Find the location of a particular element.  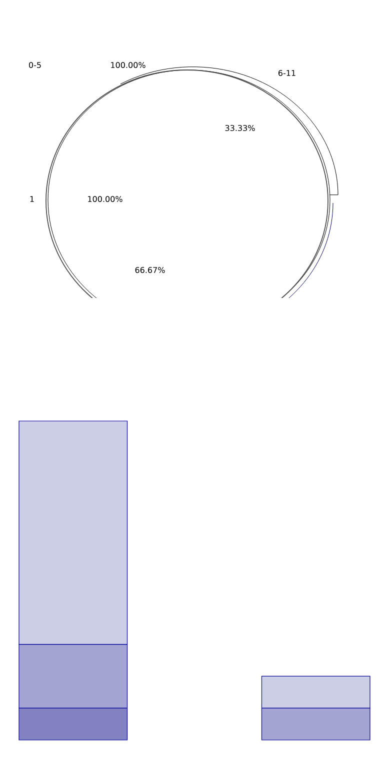

text: 0-5 is located at coordinates (35, 65).